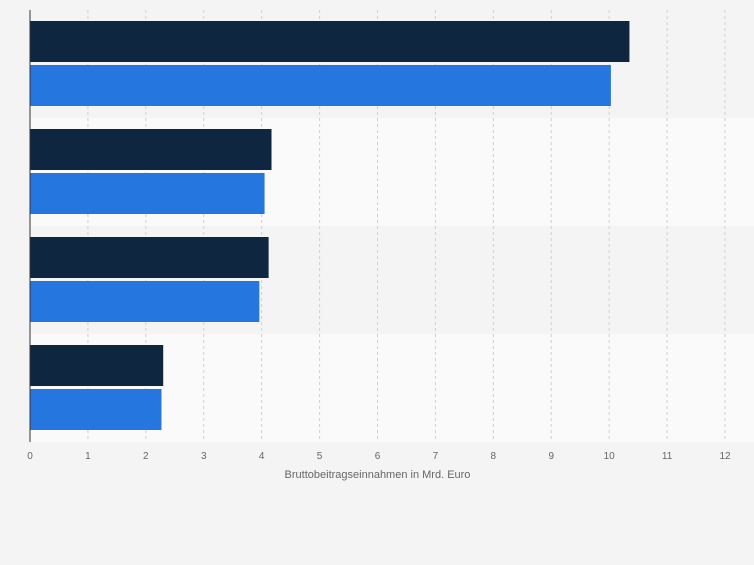  Describe the element at coordinates (262, 456) in the screenshot. I see `x-tick-label: 4` at that location.